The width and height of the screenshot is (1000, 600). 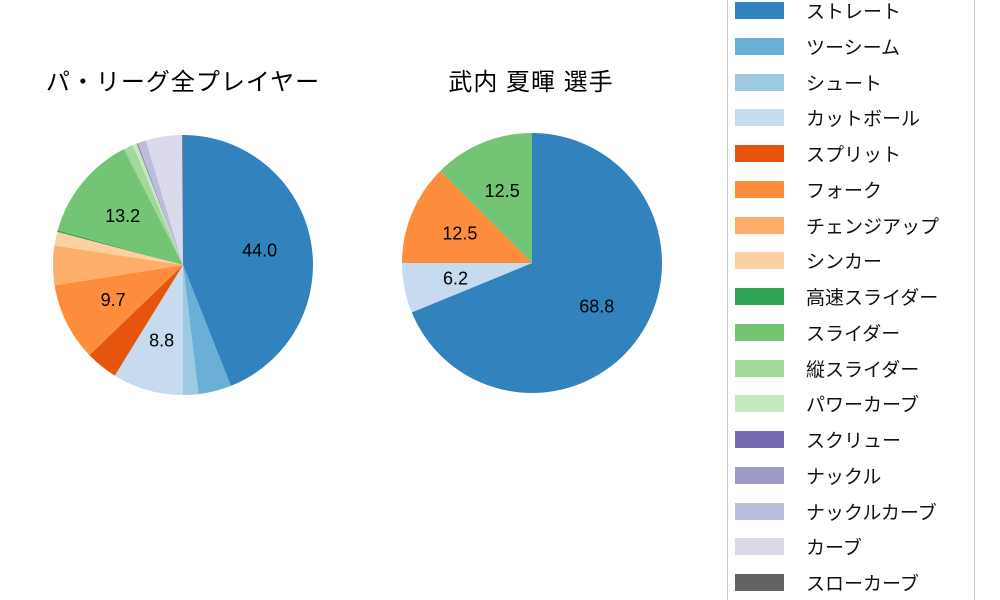 What do you see at coordinates (161, 340) in the screenshot?
I see `pie-value-label: 8.8` at bounding box center [161, 340].